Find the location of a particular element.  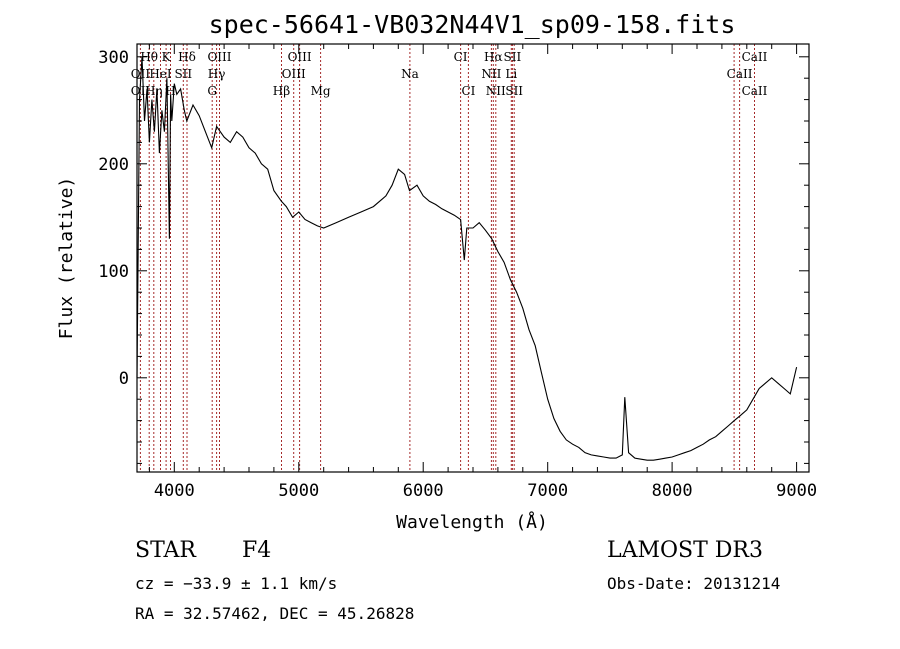

spectral-line-label: Hη is located at coordinates (154, 91).